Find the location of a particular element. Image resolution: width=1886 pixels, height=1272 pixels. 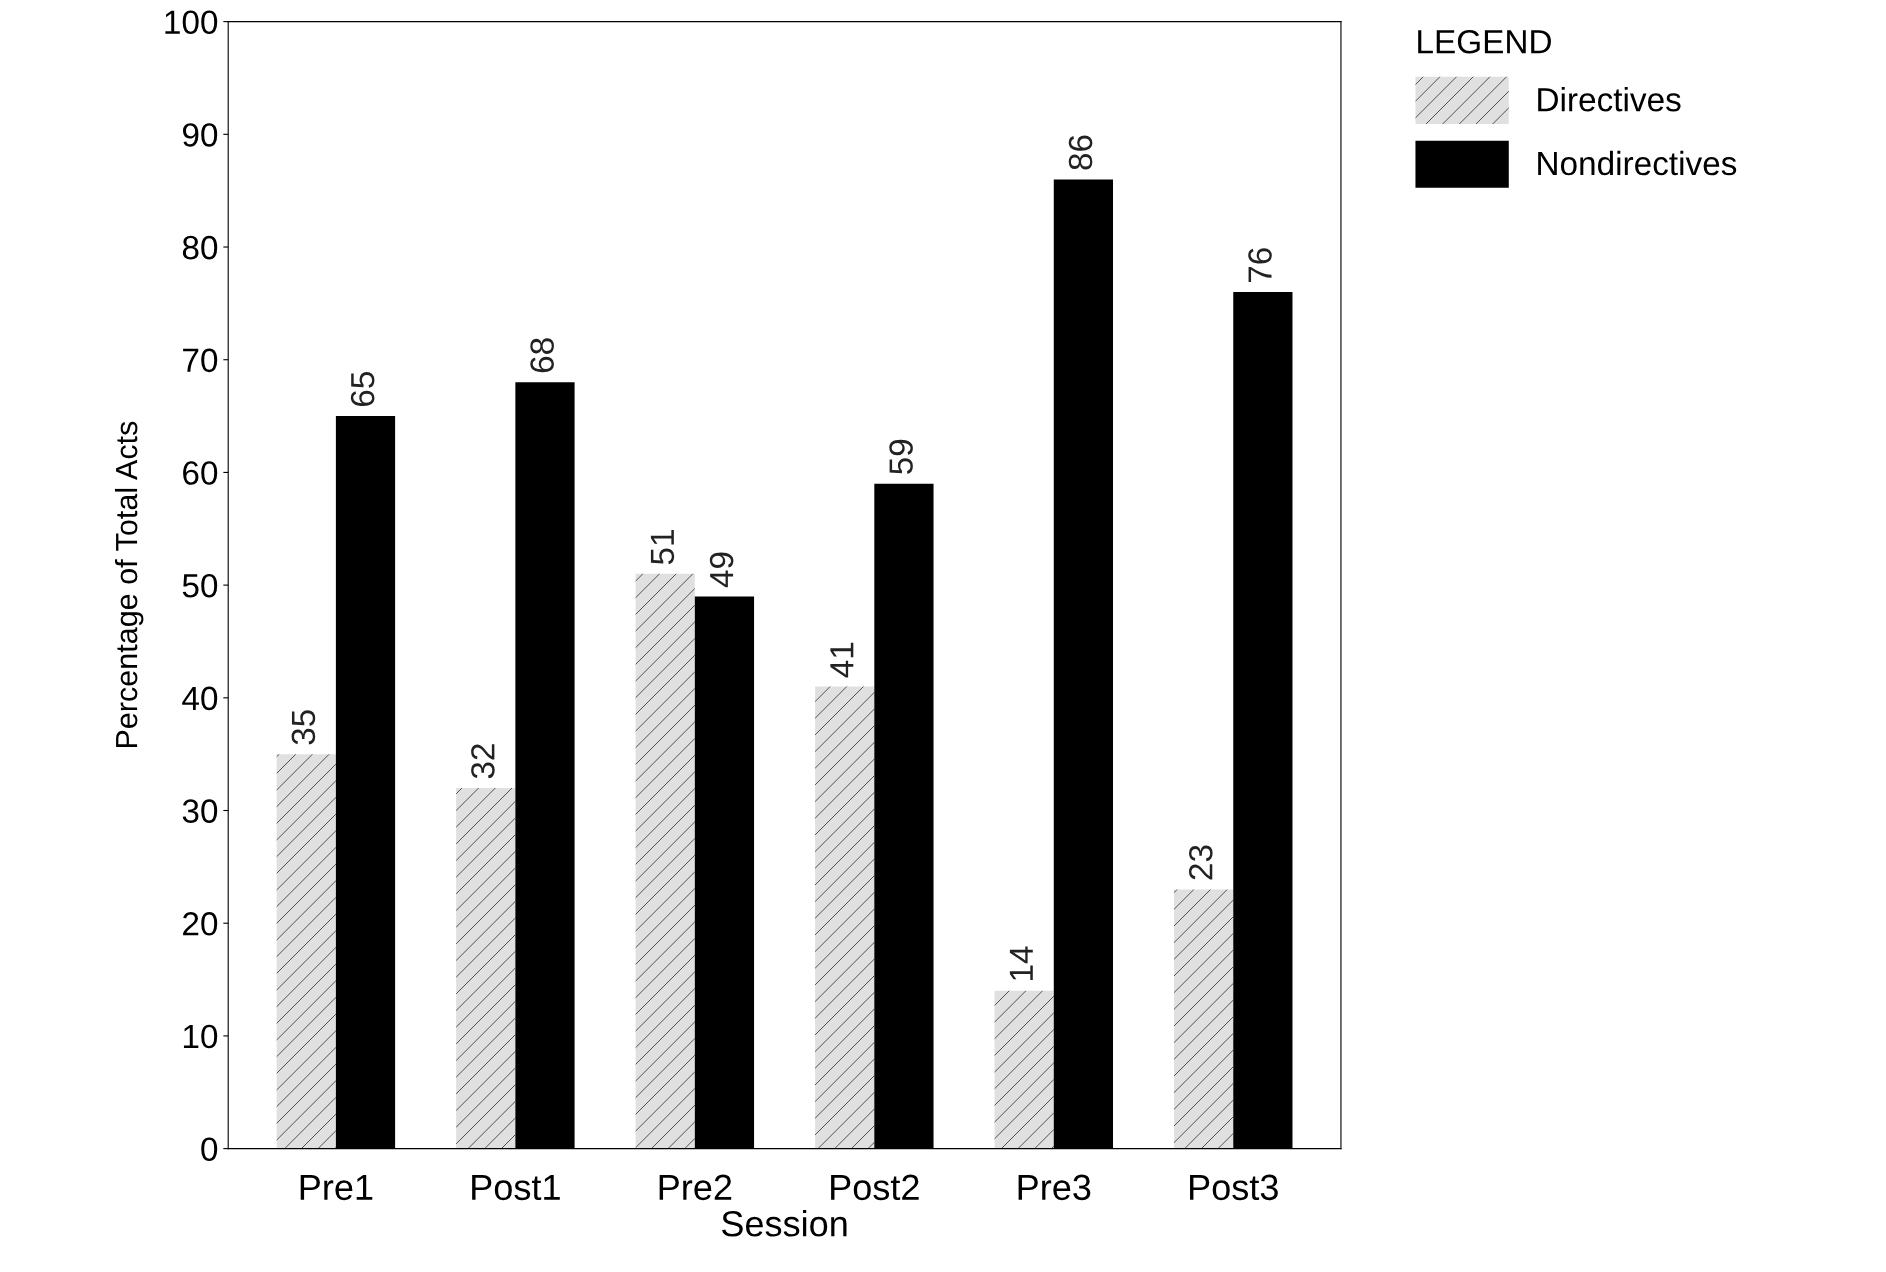

legend-label: Nondirectives is located at coordinates (1637, 163).